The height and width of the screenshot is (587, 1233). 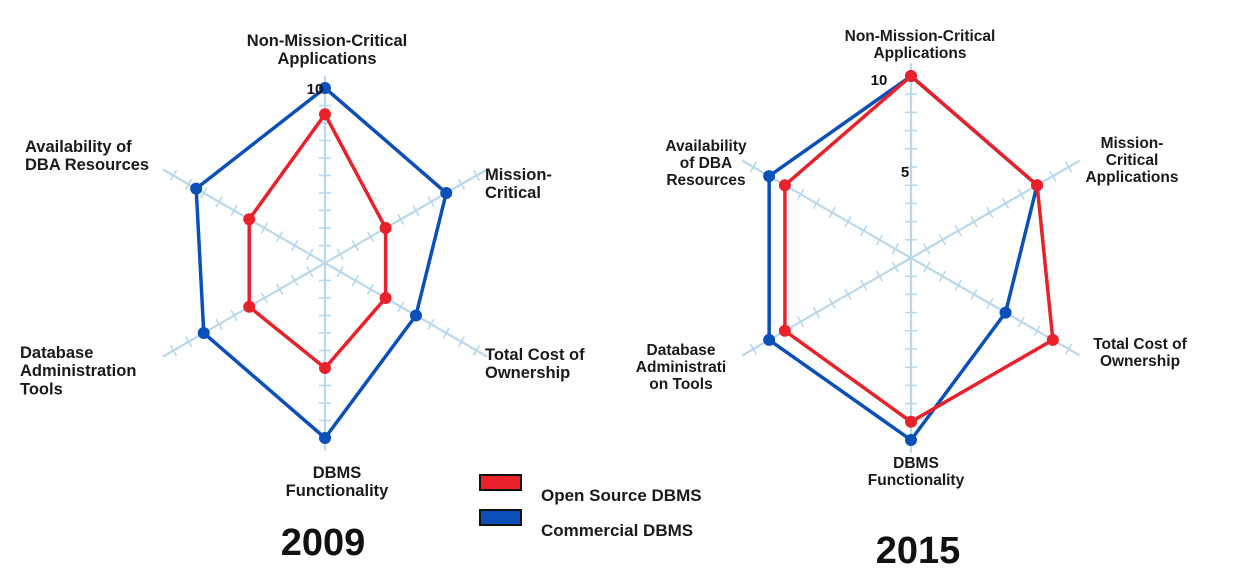 What do you see at coordinates (406, 216) in the screenshot?
I see `spoke-mission-critical` at bounding box center [406, 216].